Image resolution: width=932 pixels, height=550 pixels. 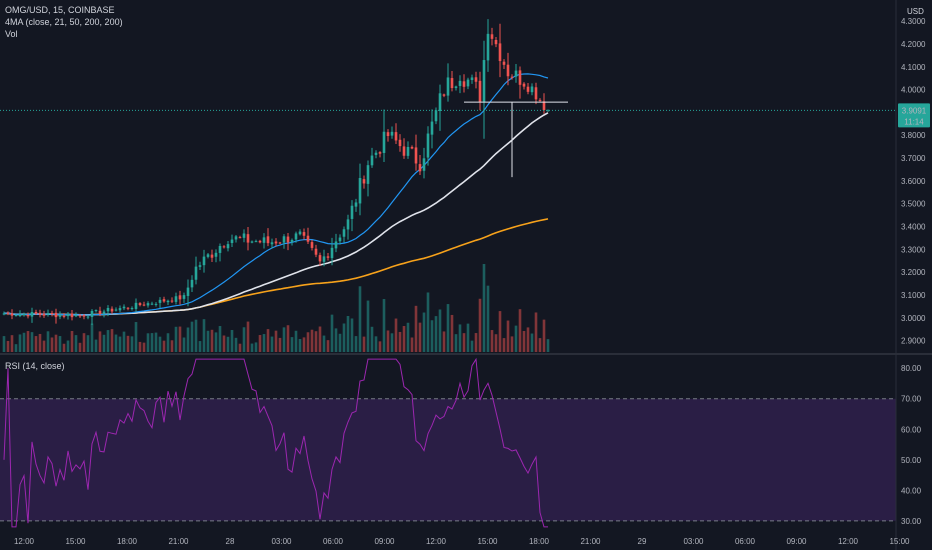 I want to click on volume-legend: Vol, so click(x=11, y=34).